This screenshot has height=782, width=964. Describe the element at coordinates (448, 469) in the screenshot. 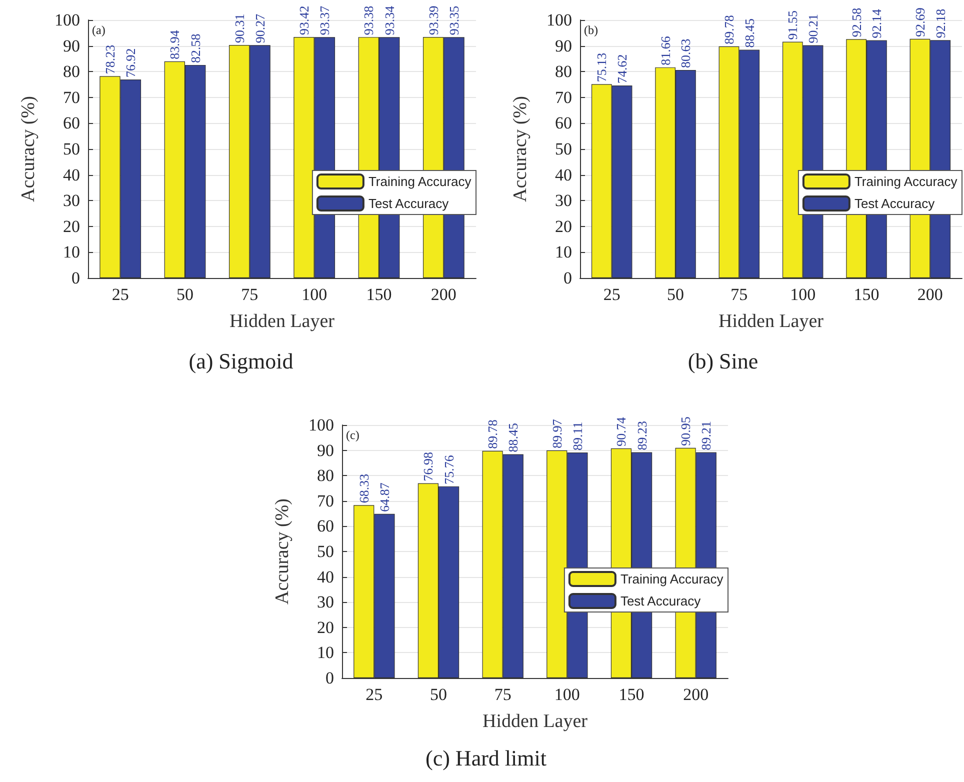

I see `data-label: 75.76` at that location.